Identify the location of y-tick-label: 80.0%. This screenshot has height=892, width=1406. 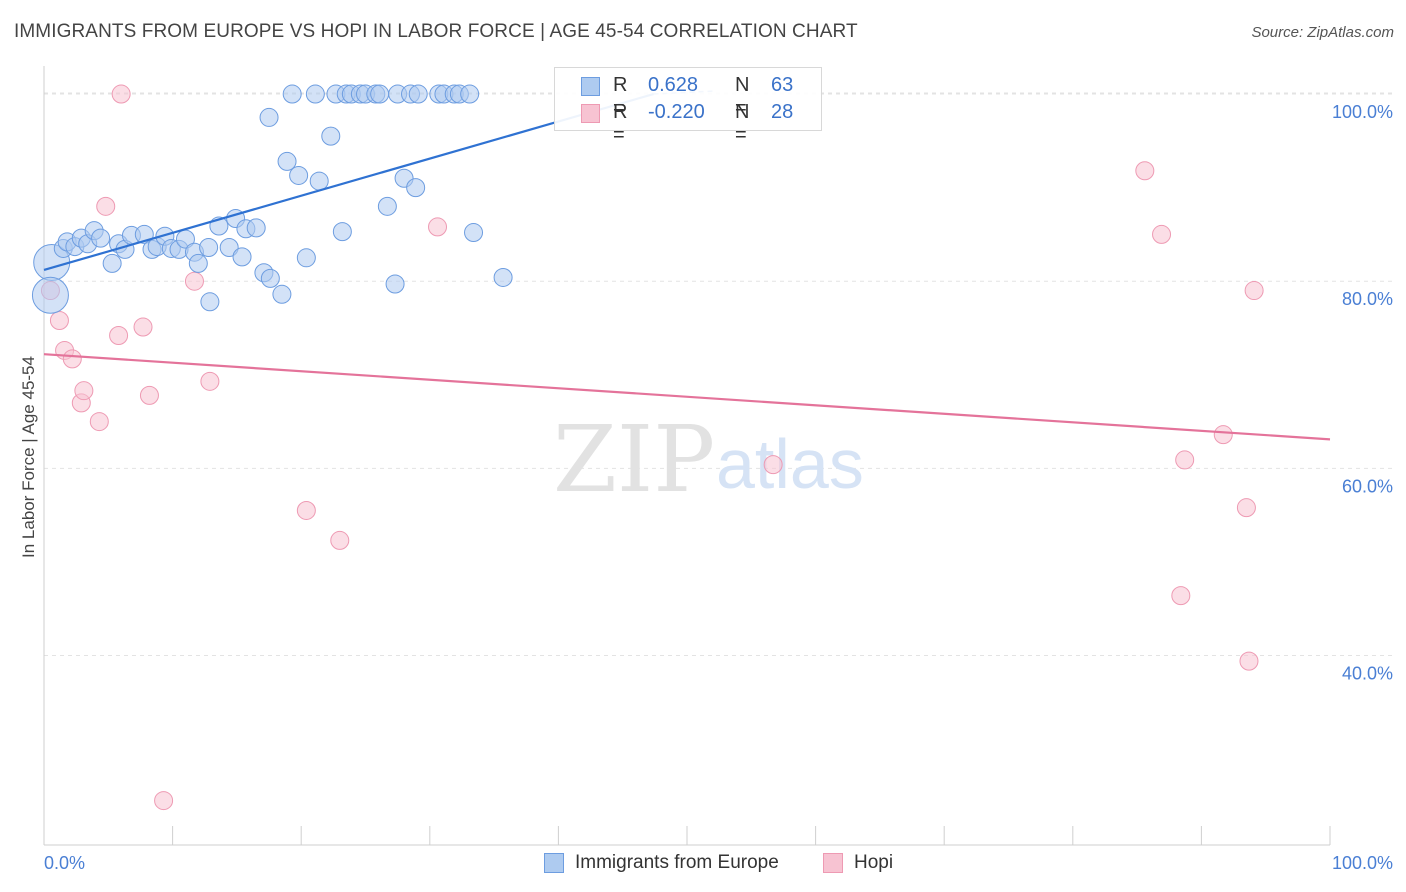
(1367, 299).